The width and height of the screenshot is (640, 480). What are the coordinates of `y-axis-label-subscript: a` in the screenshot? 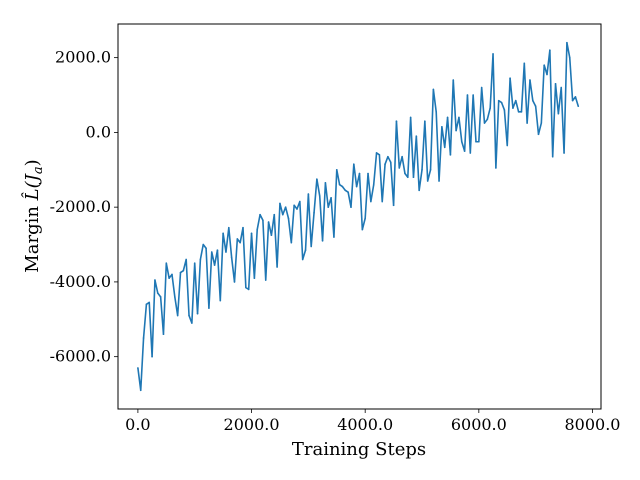 It's located at (38, 170).